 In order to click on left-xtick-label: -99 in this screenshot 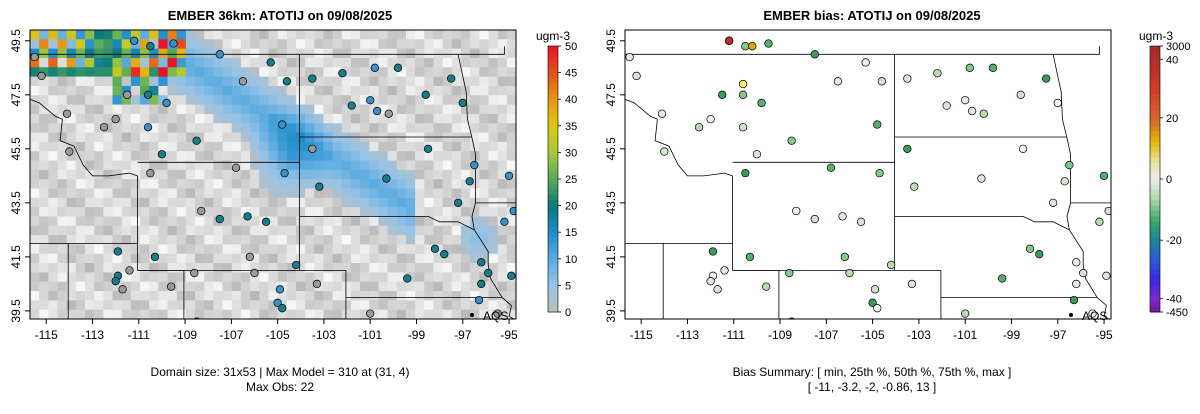, I will do `click(417, 335)`.